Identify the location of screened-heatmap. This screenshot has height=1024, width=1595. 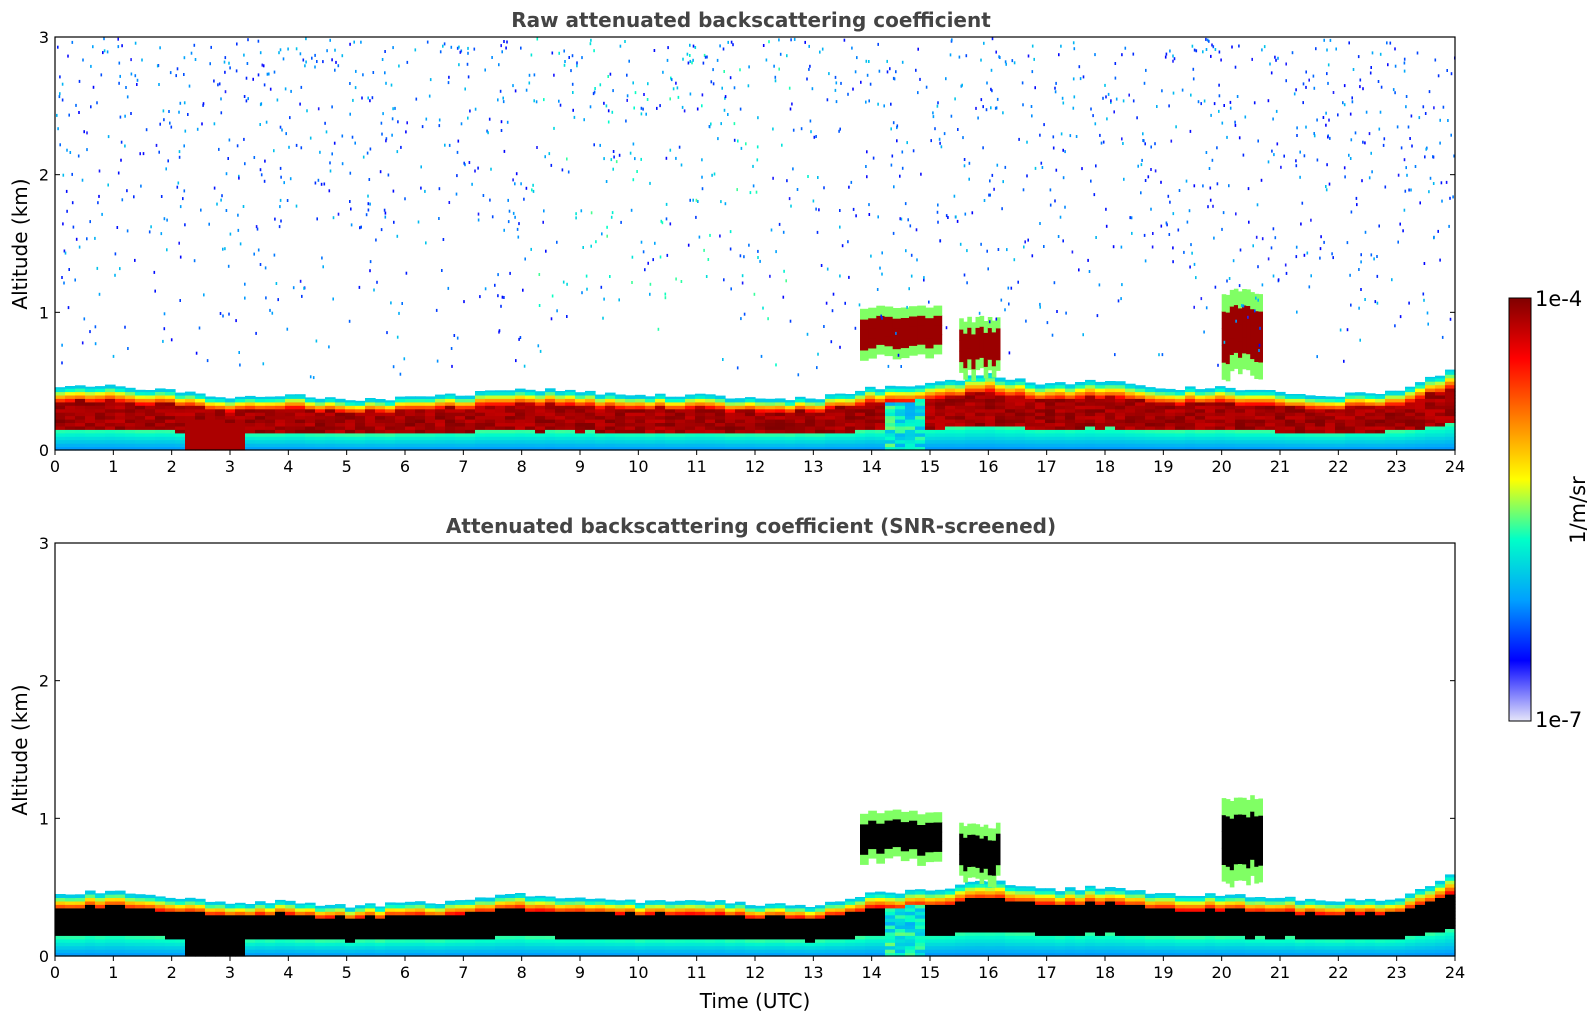
(755, 875).